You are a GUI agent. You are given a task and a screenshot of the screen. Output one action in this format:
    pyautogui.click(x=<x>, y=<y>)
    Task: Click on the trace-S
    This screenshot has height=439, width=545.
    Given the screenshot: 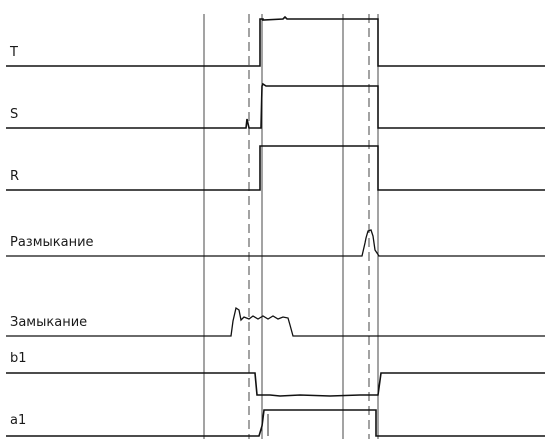 What is the action you would take?
    pyautogui.click(x=275, y=105)
    